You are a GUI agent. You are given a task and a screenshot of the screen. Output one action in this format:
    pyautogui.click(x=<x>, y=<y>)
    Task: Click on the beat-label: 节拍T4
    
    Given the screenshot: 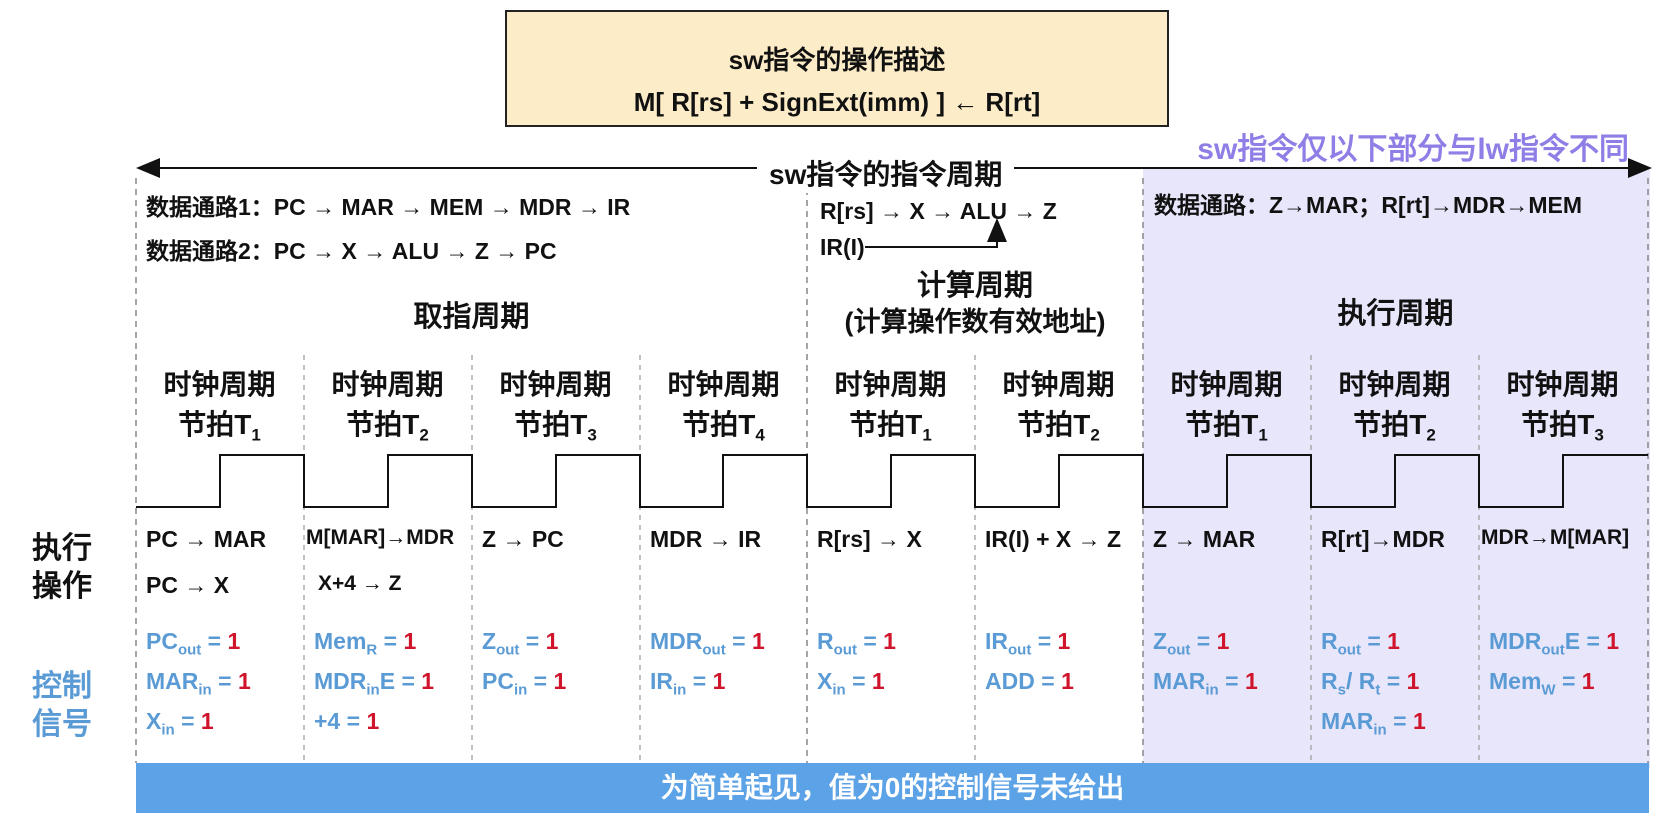 What is the action you would take?
    pyautogui.click(x=723, y=430)
    